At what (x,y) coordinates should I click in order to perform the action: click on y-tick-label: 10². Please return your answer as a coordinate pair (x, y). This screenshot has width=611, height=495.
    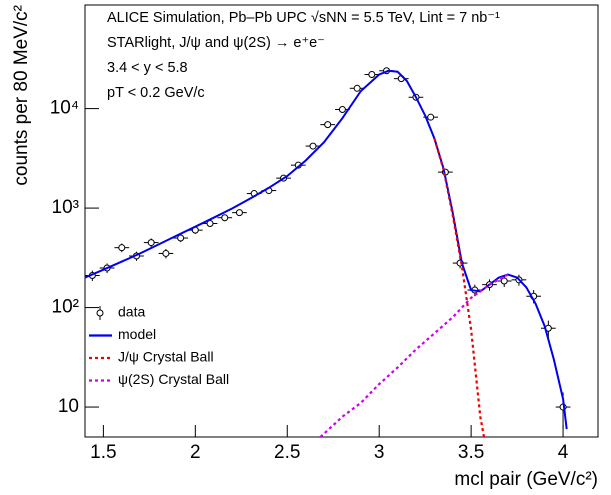
    Looking at the image, I should click on (65, 307).